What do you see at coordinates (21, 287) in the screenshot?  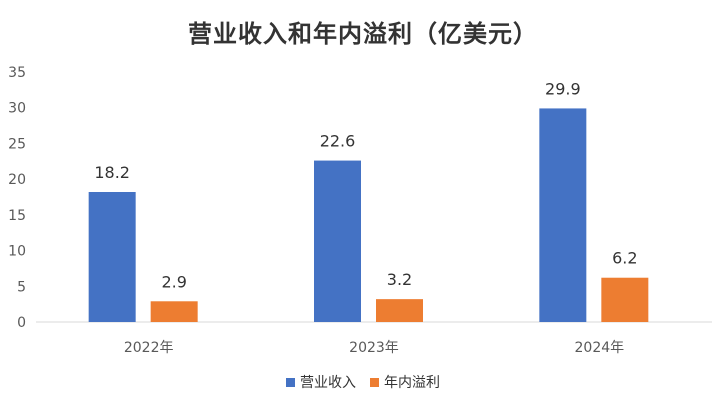 I see `y-tick-label: 5` at bounding box center [21, 287].